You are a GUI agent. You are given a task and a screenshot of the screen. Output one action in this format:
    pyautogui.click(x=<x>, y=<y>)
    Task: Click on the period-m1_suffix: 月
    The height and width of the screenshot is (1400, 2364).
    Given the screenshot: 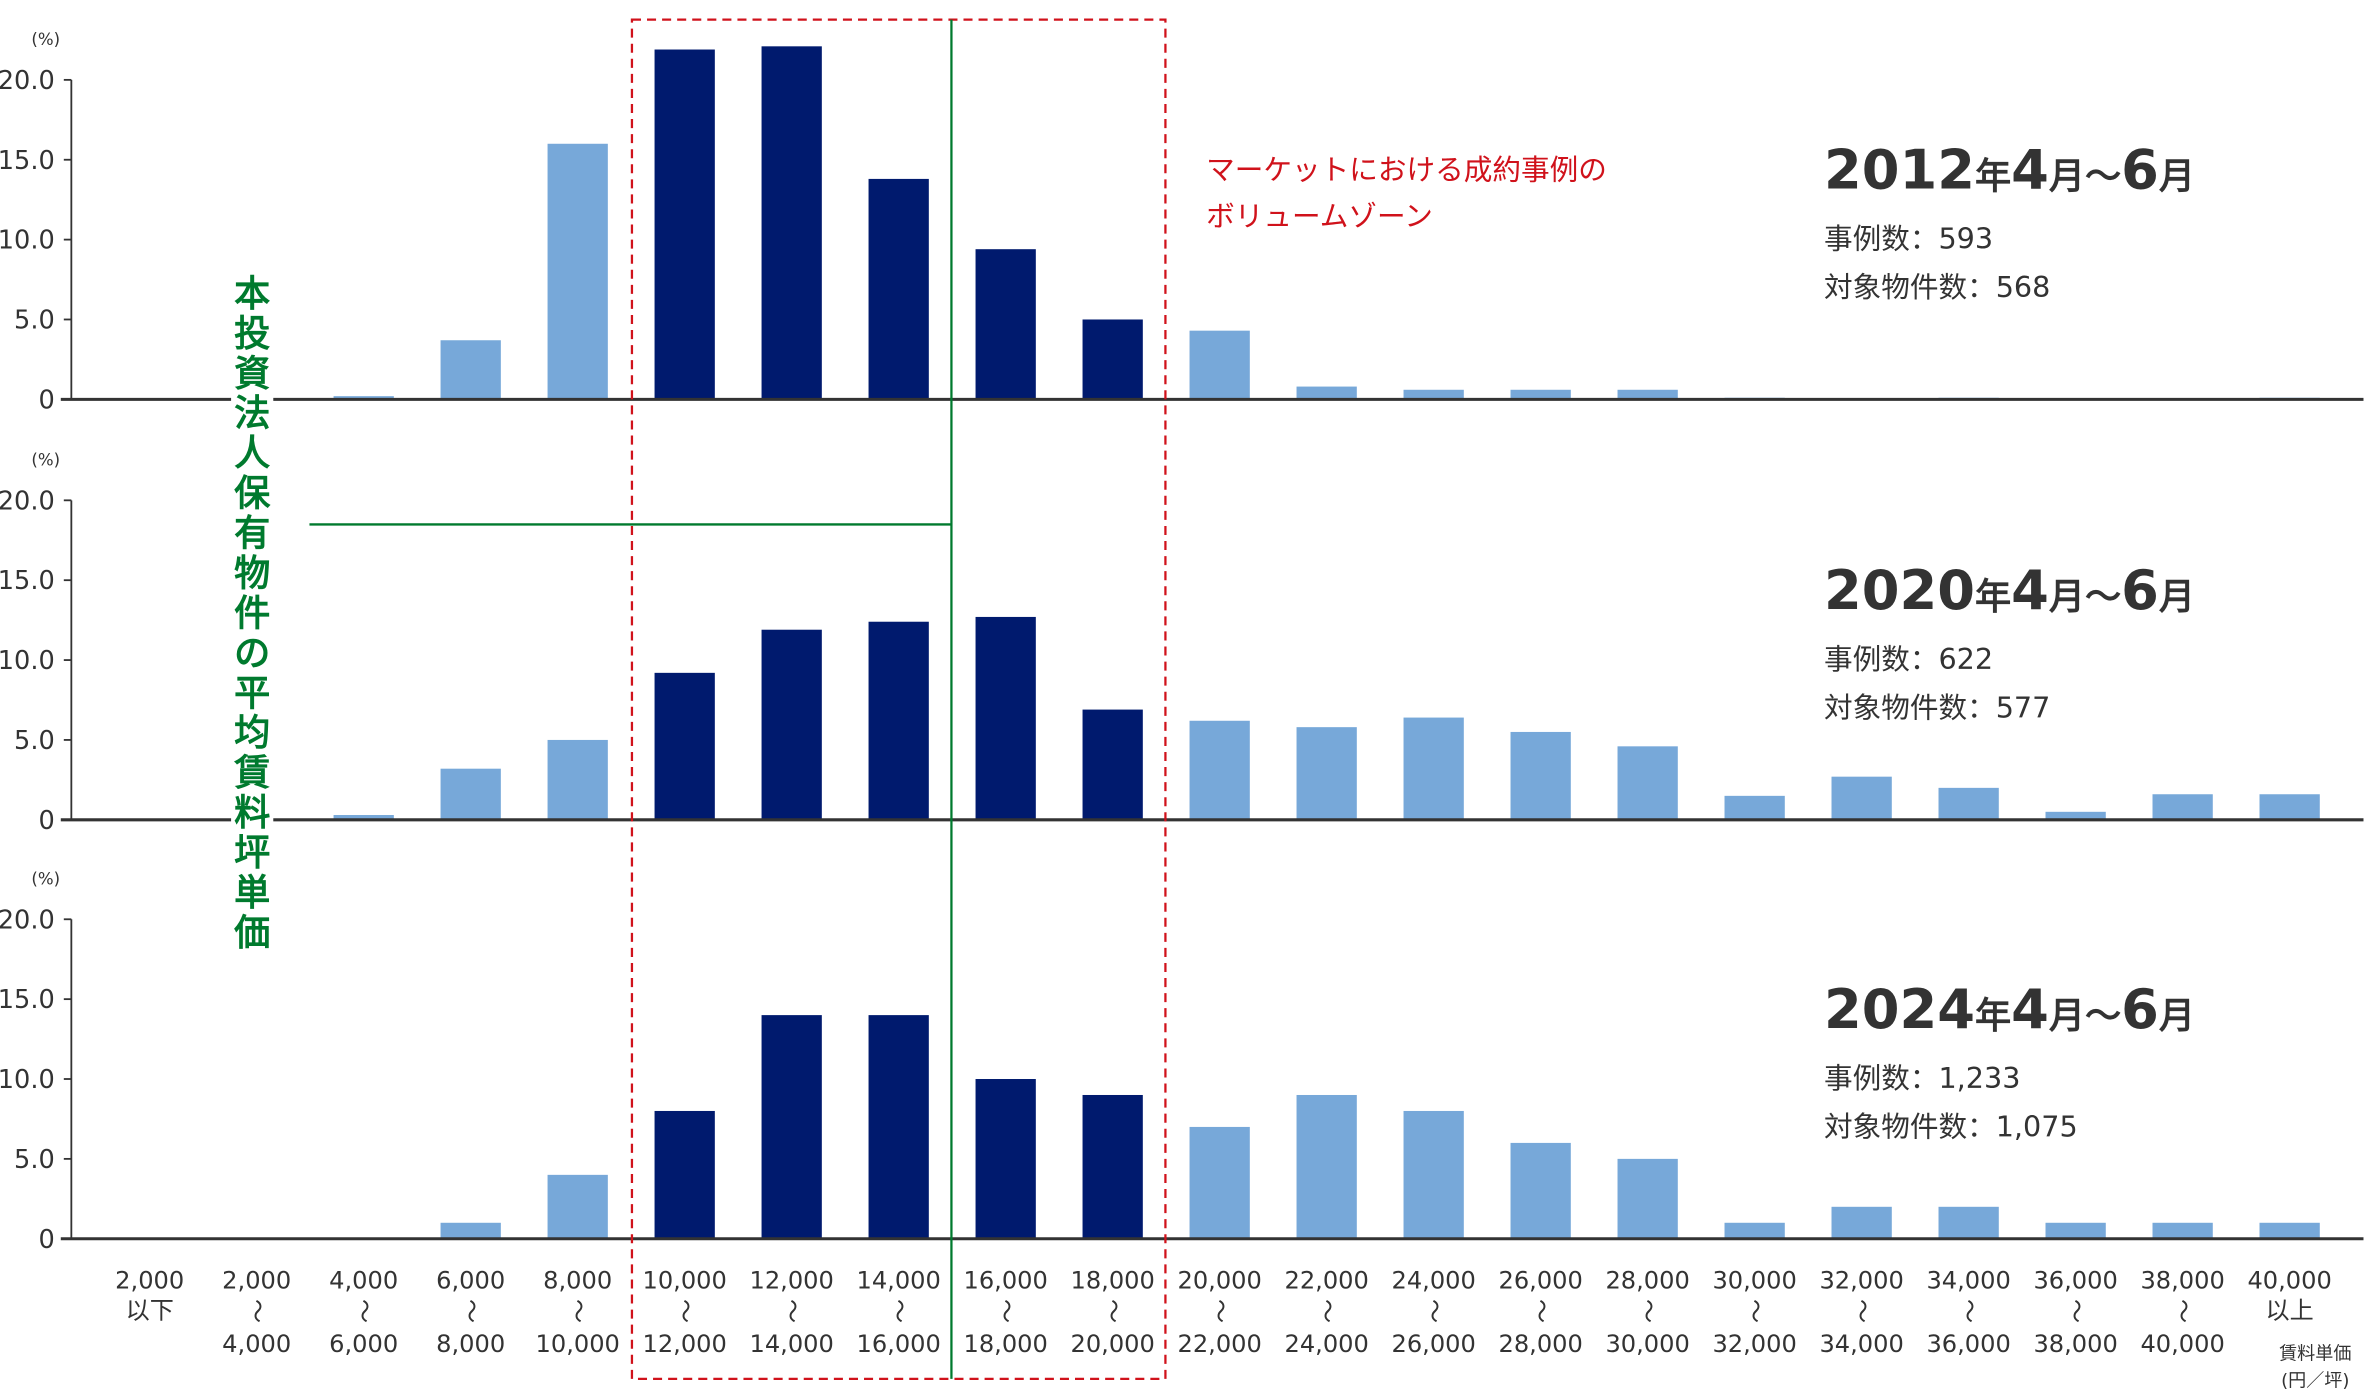 What is the action you would take?
    pyautogui.click(x=2067, y=175)
    